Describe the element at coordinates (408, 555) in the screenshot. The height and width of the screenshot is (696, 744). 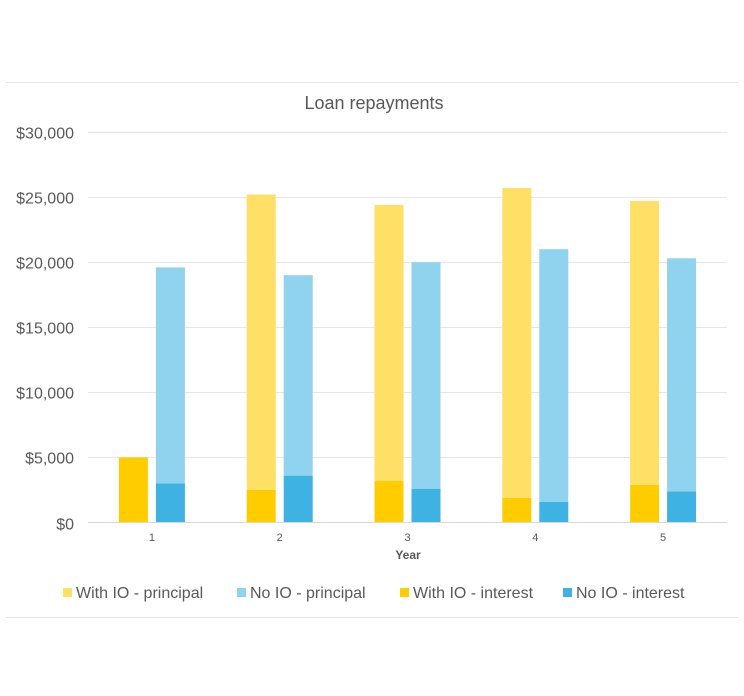
I see `x-axis-label: Year` at that location.